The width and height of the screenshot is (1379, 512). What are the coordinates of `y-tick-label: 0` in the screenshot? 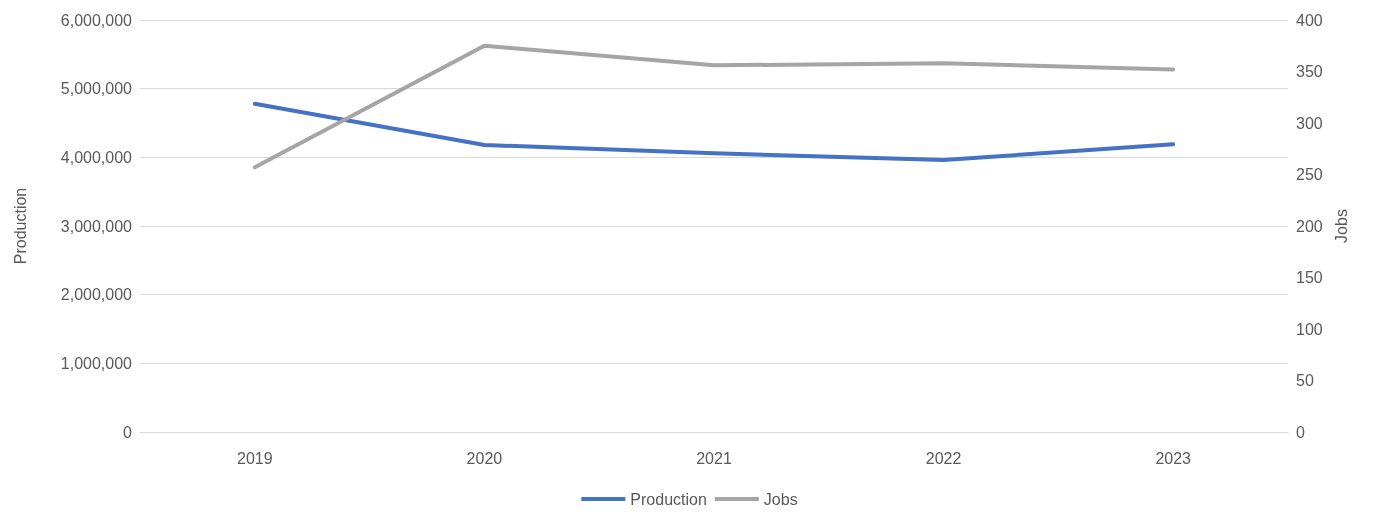 It's located at (128, 432).